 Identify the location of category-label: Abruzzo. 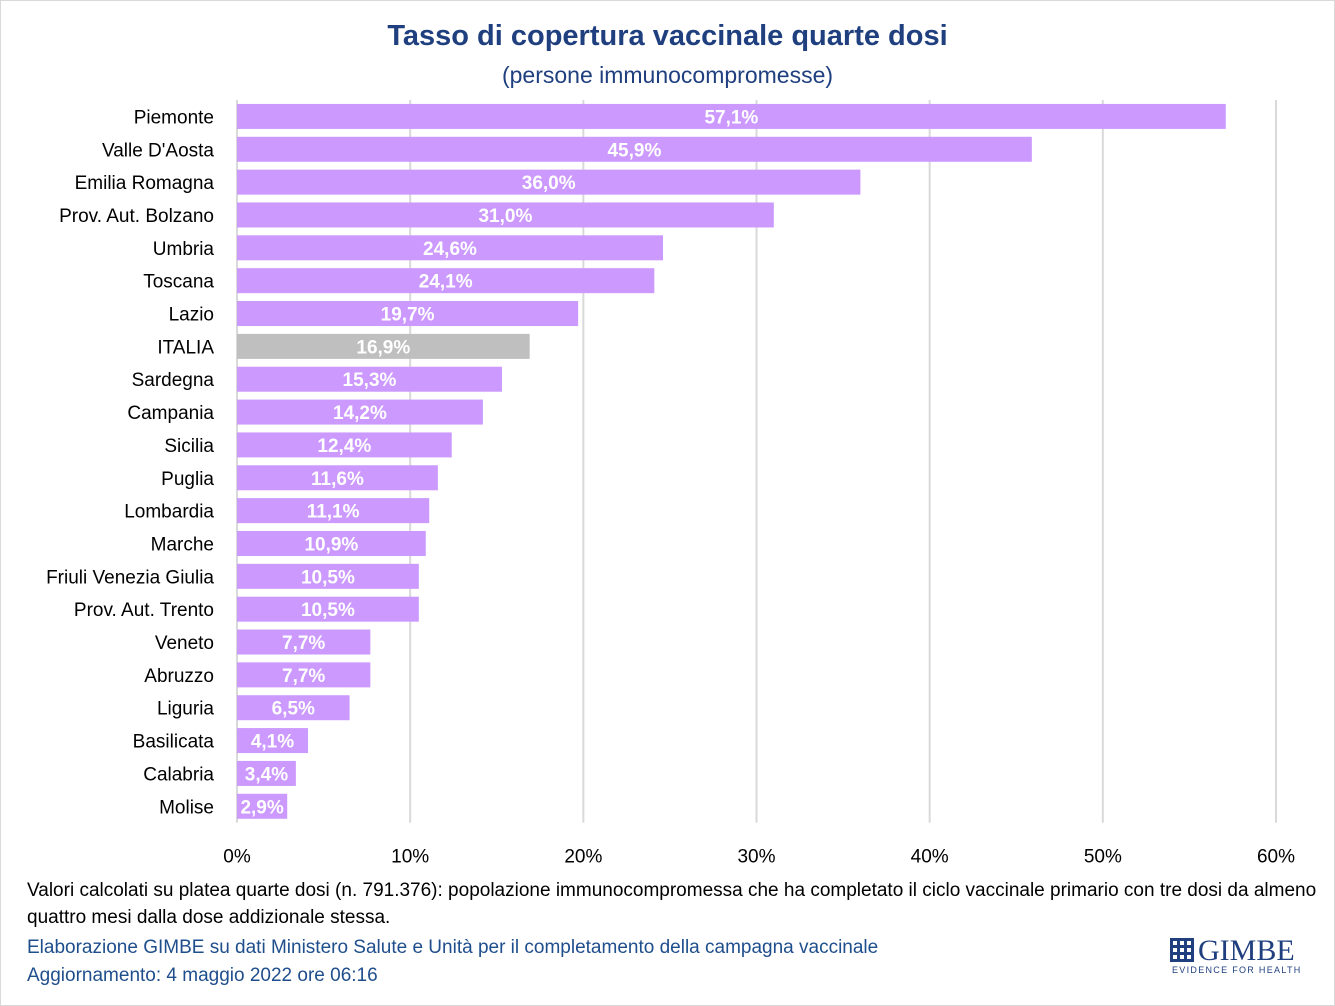
(179, 676).